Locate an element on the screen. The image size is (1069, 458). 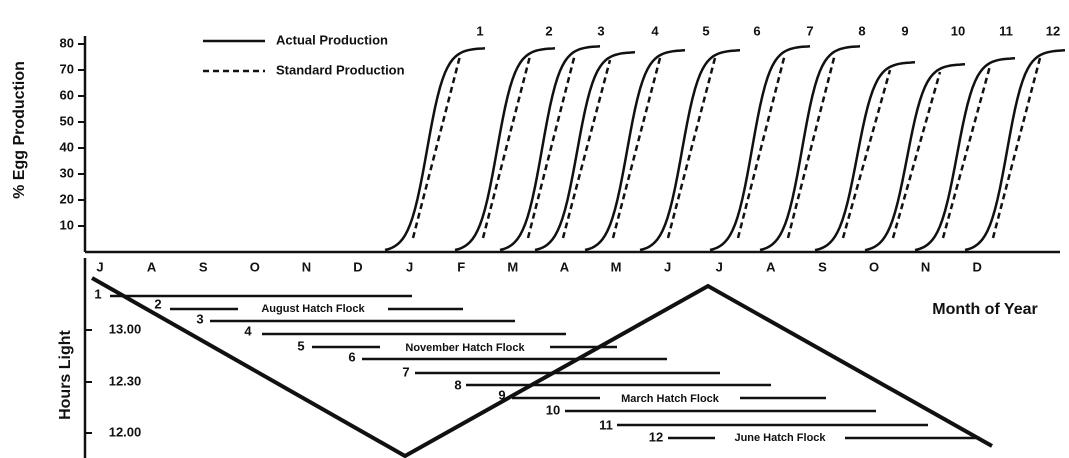
tick-label: 12.00 is located at coordinates (125, 431).